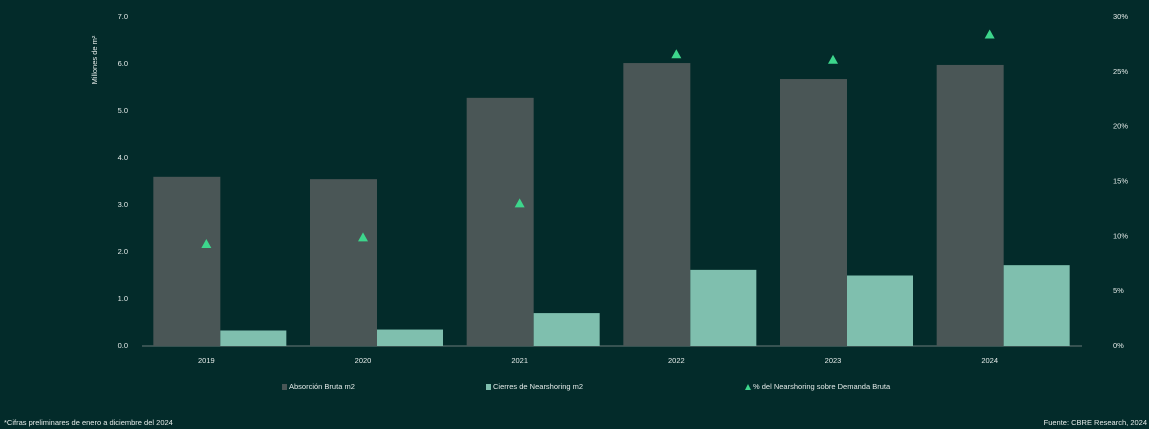  Describe the element at coordinates (322, 386) in the screenshot. I see `legend-label: Absorción Bruta m2` at that location.